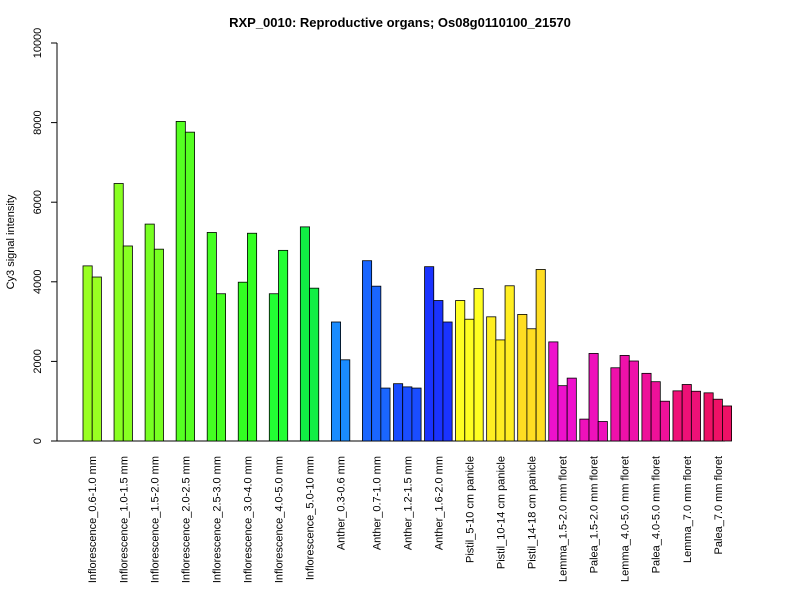  I want to click on x-tick-label: Anther_1.2-1.5 mm, so click(408, 503).